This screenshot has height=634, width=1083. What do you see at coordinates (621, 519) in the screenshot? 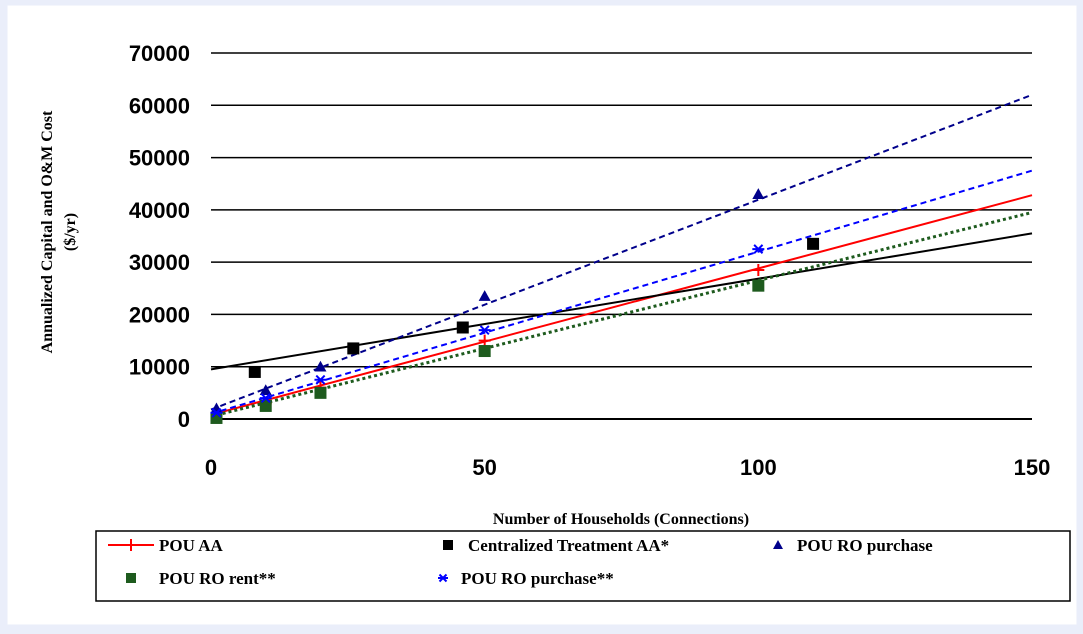
I see `x-axis-title: Number of Households (Connections)` at bounding box center [621, 519].